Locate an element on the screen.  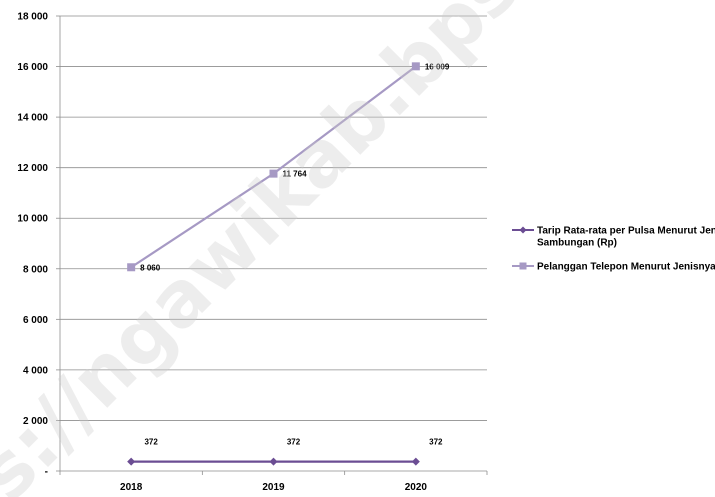
x-tick-label: 2019 is located at coordinates (273, 487).